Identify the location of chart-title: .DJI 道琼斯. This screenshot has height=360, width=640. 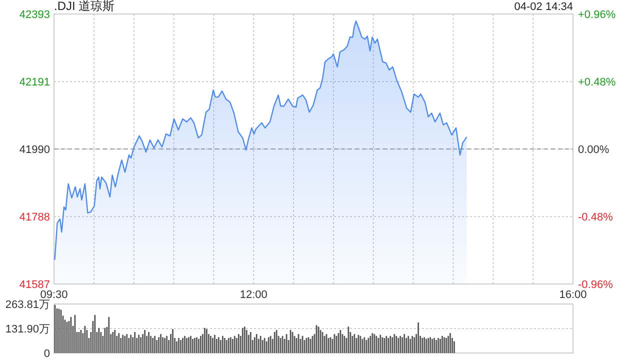
(84, 6).